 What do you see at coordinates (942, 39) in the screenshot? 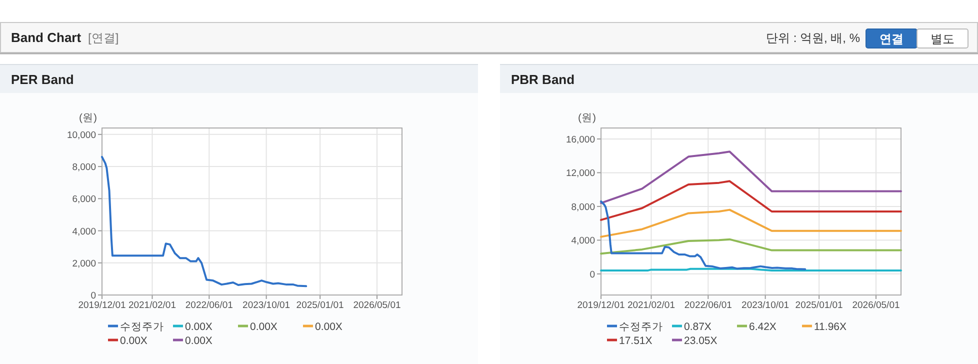
I see `text: 별도` at bounding box center [942, 39].